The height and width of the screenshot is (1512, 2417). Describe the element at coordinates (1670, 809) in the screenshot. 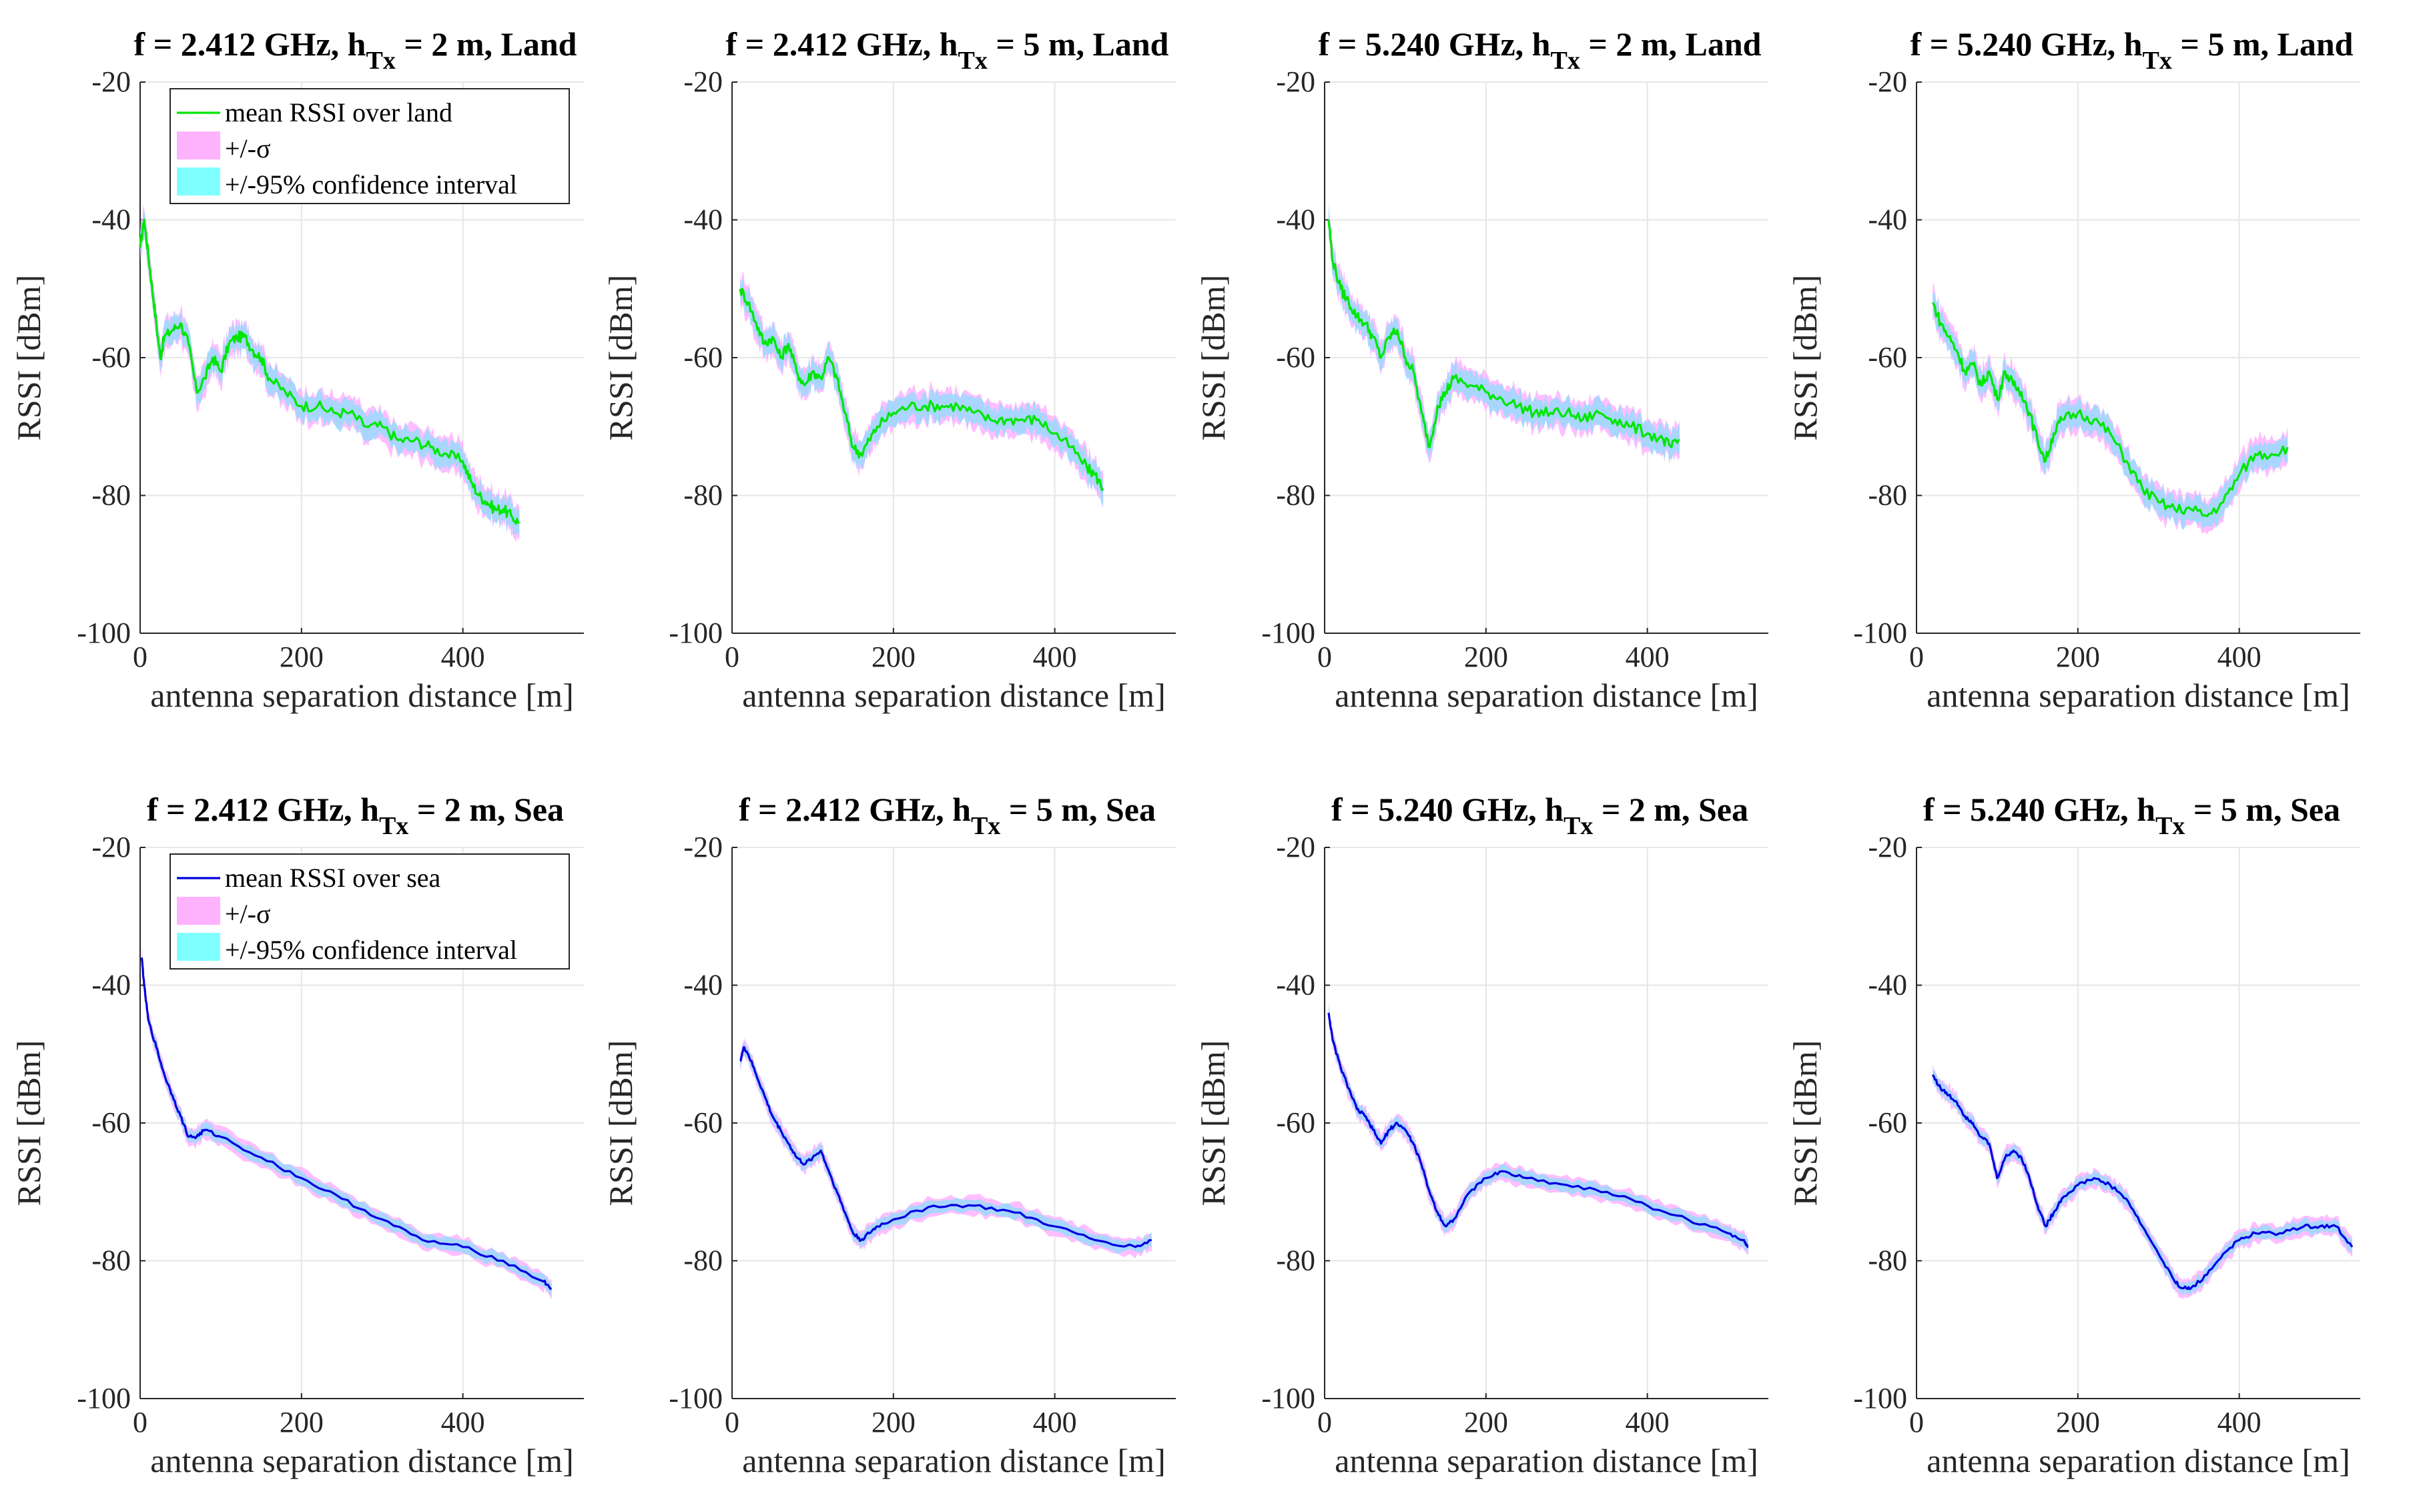

I see `chart-title-suffix: = 2 m, Sea` at that location.